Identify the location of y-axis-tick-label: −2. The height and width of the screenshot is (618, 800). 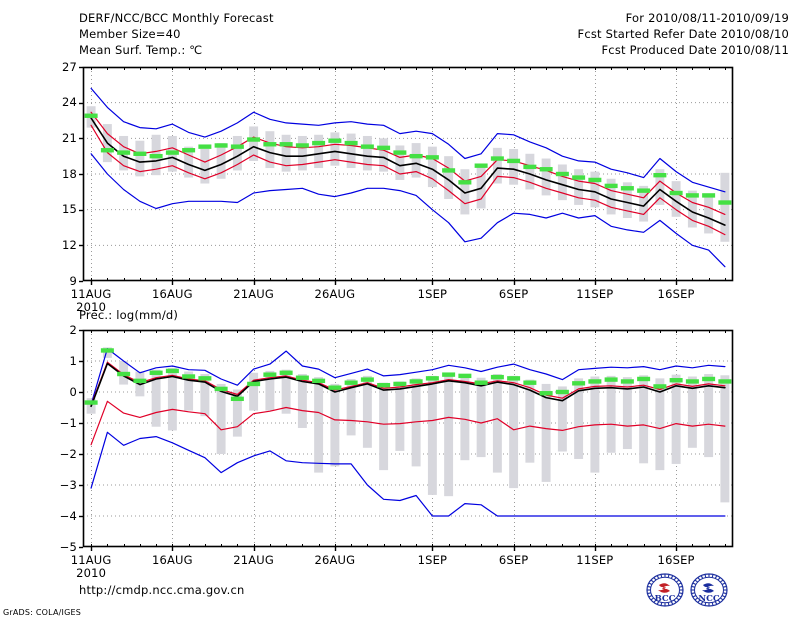
(68, 453).